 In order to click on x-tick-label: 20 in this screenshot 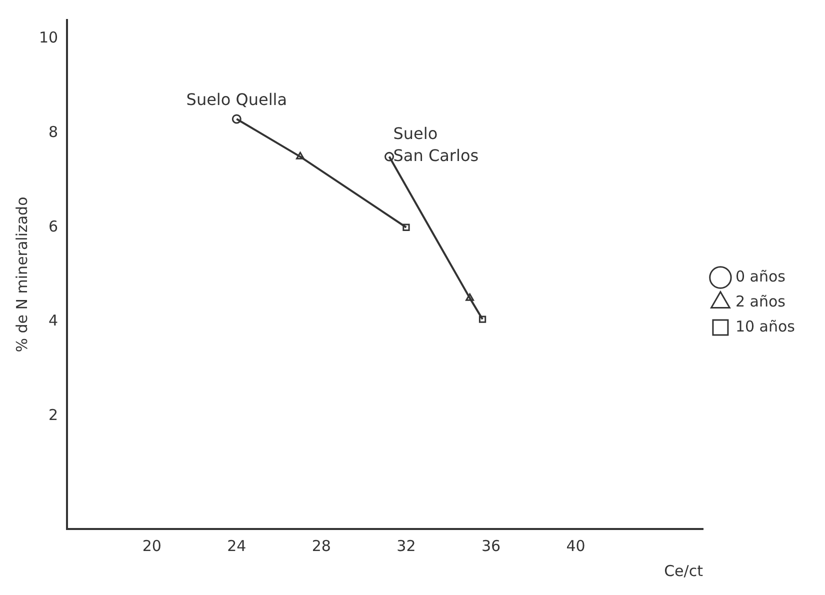, I will do `click(152, 545)`.